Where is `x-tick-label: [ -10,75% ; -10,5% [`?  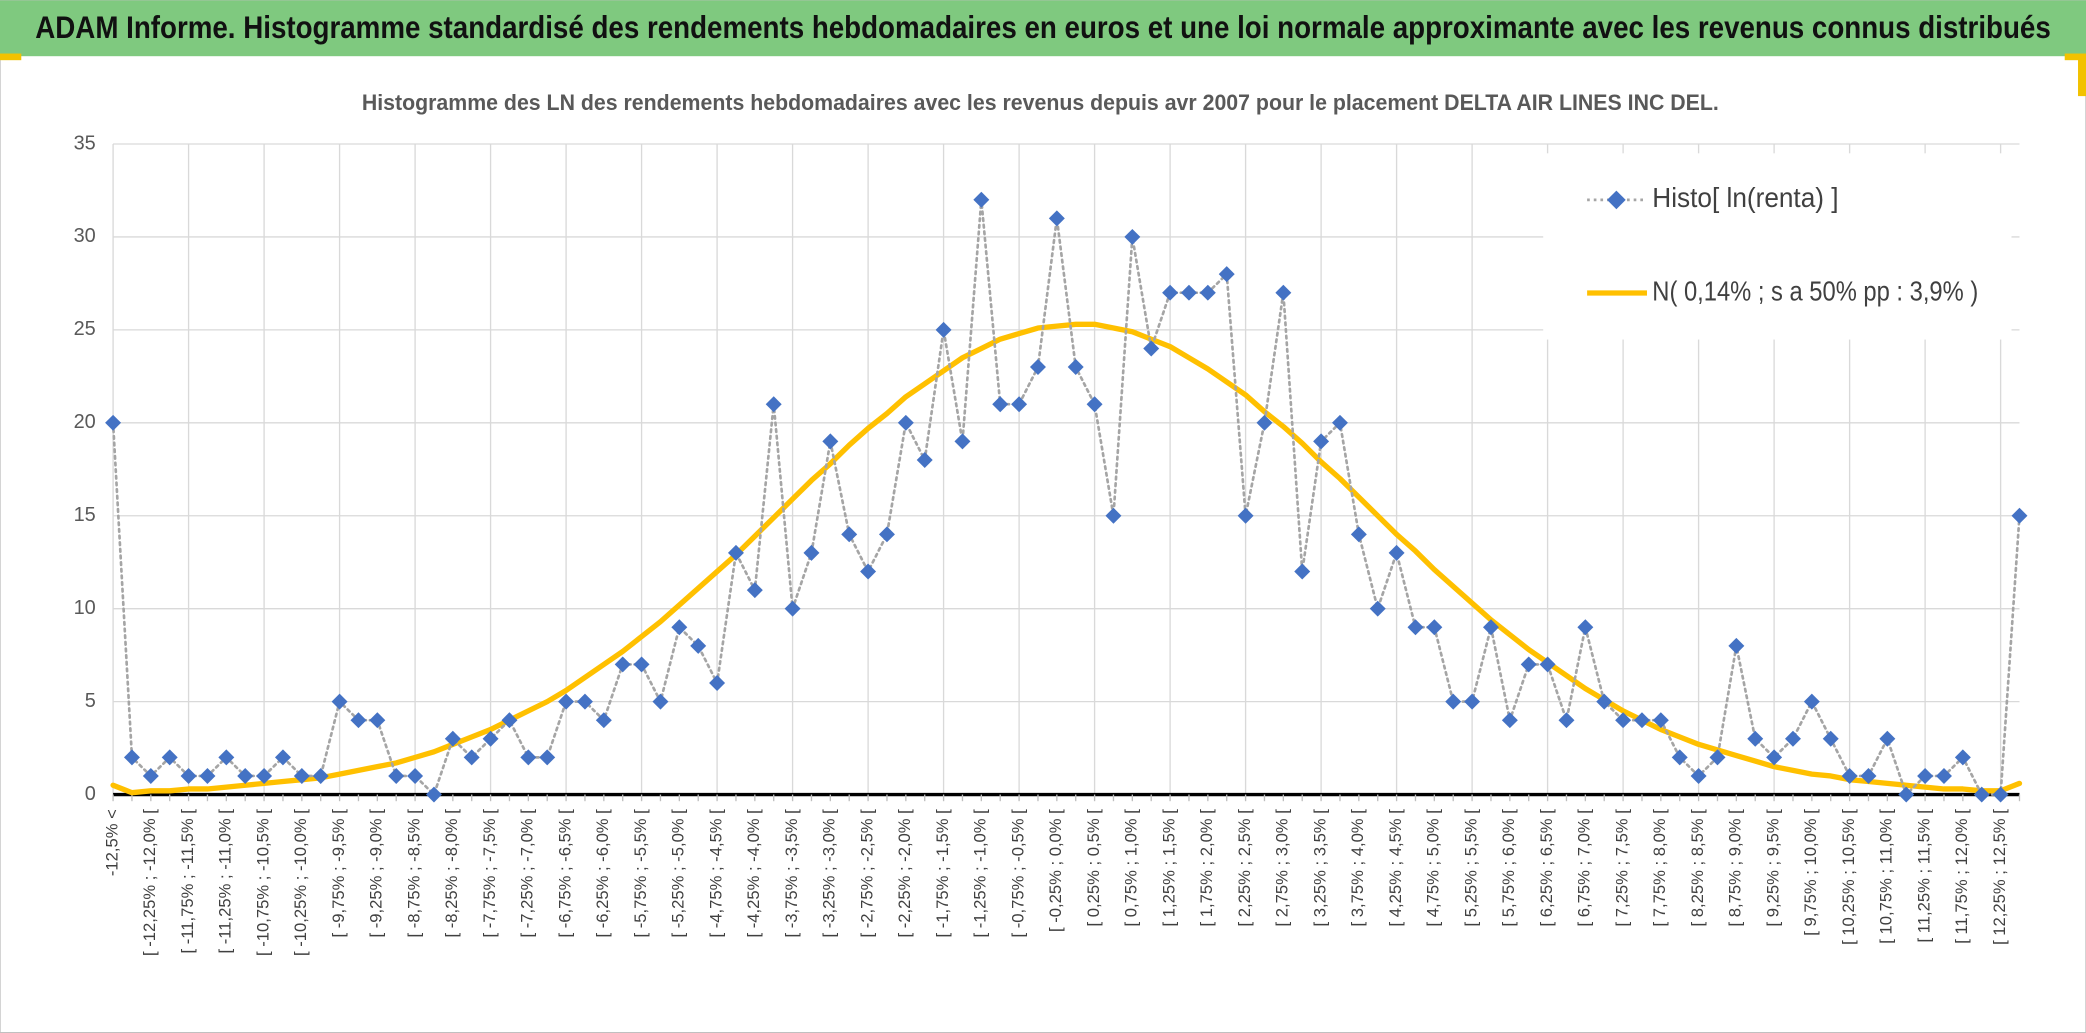
x-tick-label: [ -10,75% ; -10,5% [ is located at coordinates (262, 882).